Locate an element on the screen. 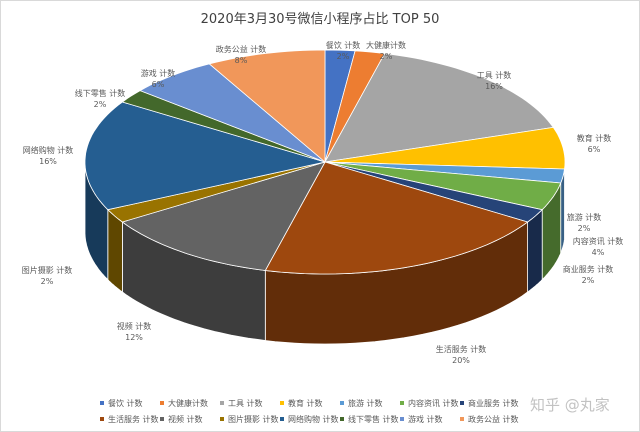 Image resolution: width=640 pixels, height=432 pixels. legend-item: 政务公益 计数 is located at coordinates (490, 419).